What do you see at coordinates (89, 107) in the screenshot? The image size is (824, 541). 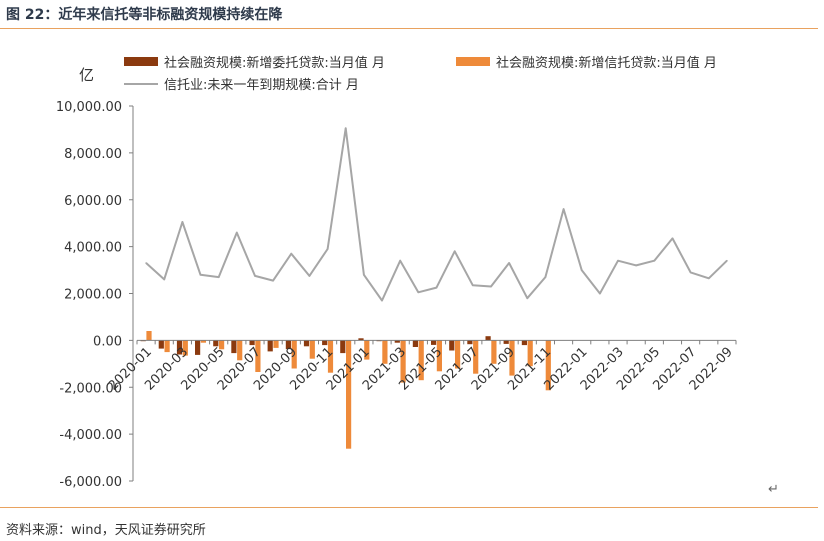 I see `y-tick-label: 10,000.00` at bounding box center [89, 107].